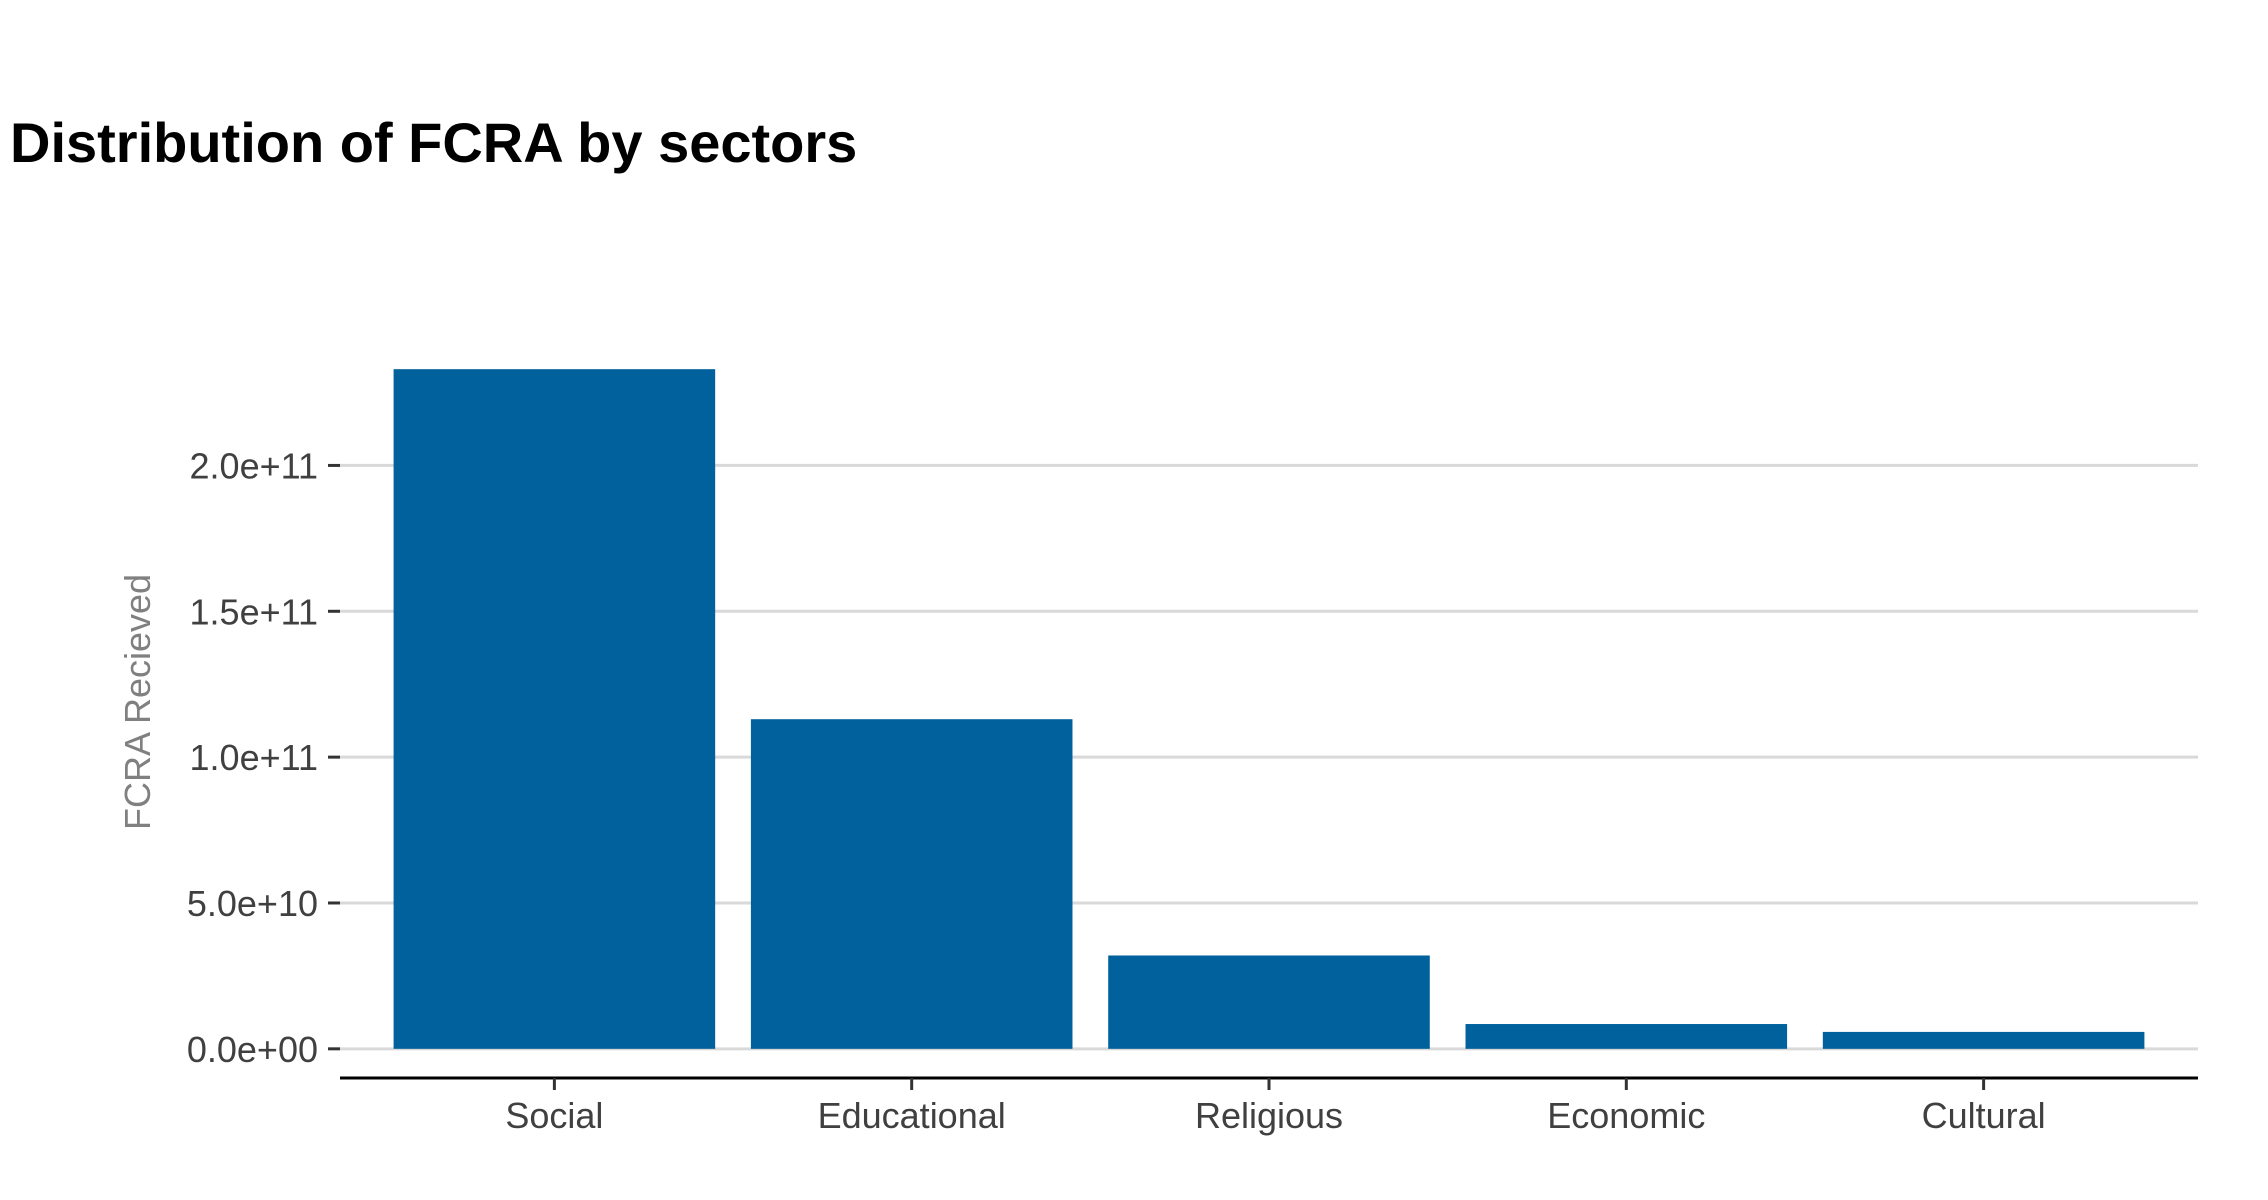 The image size is (2268, 1200). Describe the element at coordinates (1626, 1036) in the screenshot. I see `bar-economic` at that location.